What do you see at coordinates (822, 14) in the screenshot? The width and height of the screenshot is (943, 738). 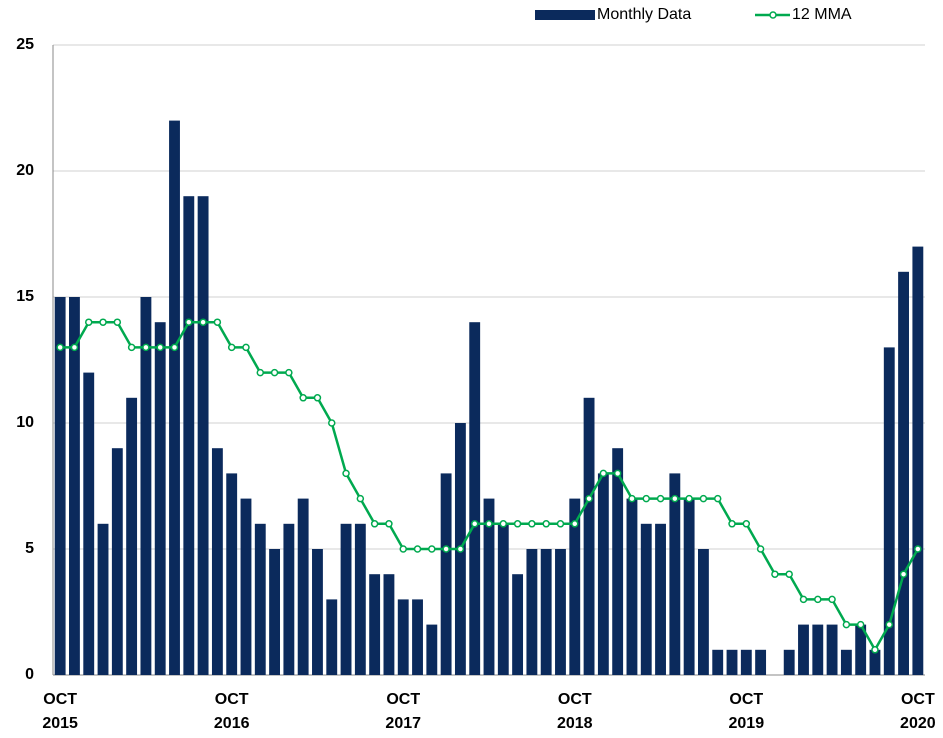 I see `legend-label: 12 MMA` at bounding box center [822, 14].